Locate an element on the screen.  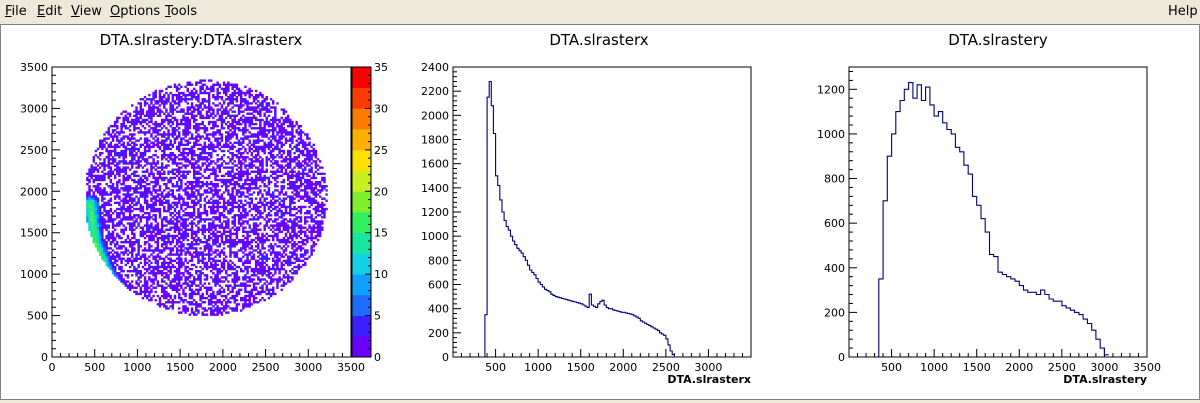
menu-tools: Tools is located at coordinates (181, 11).